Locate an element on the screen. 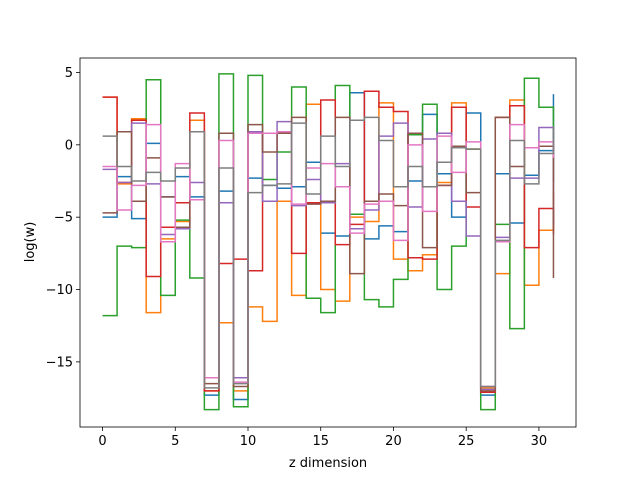  x-axis: 0 5 10 15 20 25 30 is located at coordinates (322, 438).